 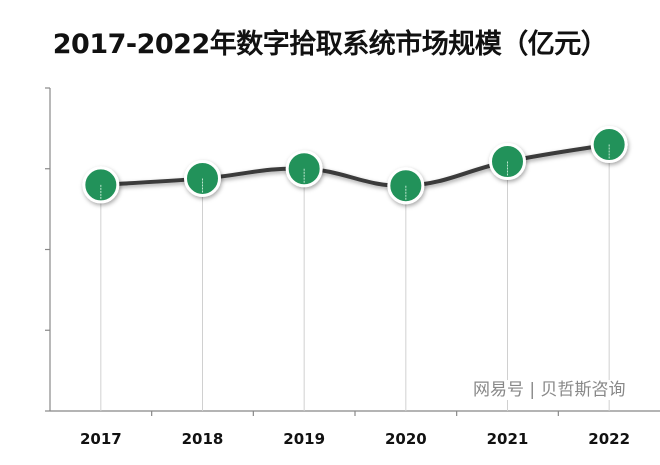 What do you see at coordinates (355, 165) in the screenshot?
I see `series-line` at bounding box center [355, 165].